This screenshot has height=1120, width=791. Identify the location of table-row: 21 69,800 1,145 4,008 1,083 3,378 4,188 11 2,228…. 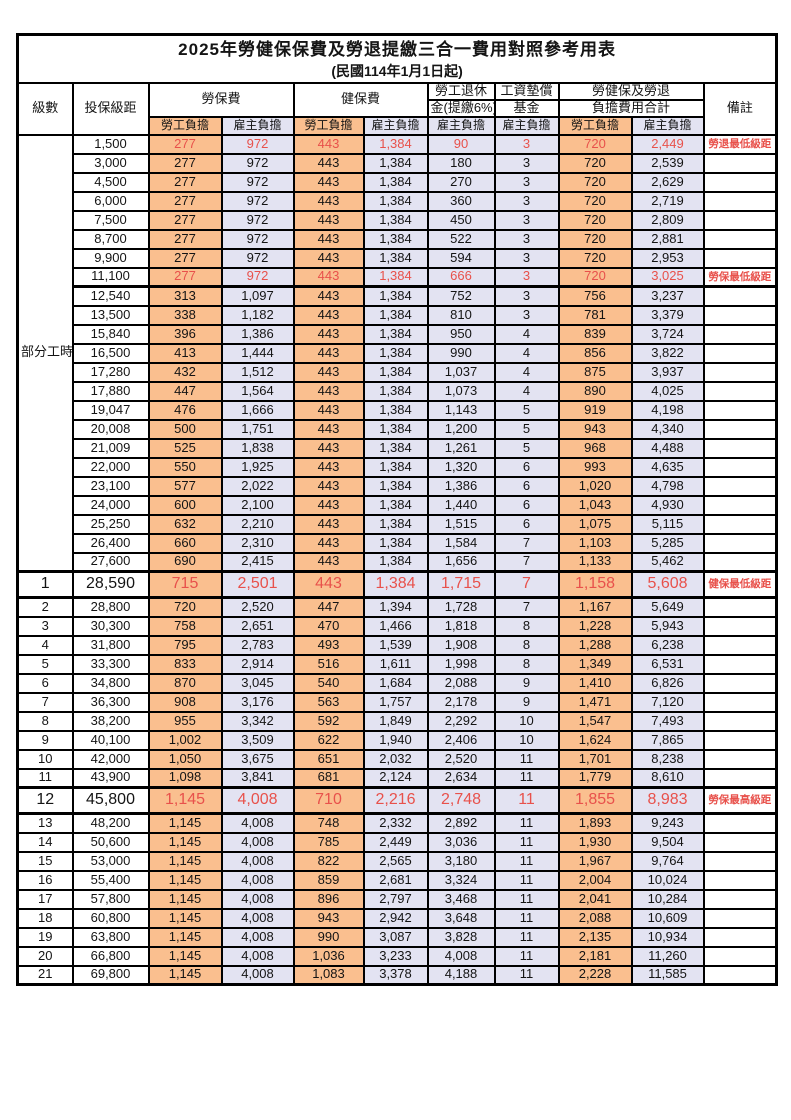
(397, 975).